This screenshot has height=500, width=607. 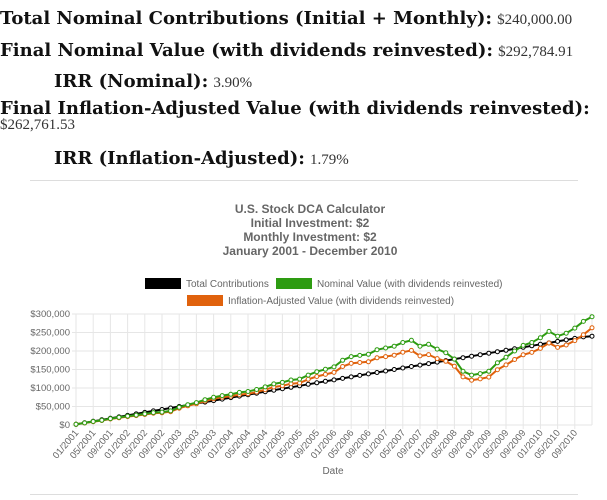 I want to click on legend-label-contributions: Total Contributions, so click(x=227, y=284).